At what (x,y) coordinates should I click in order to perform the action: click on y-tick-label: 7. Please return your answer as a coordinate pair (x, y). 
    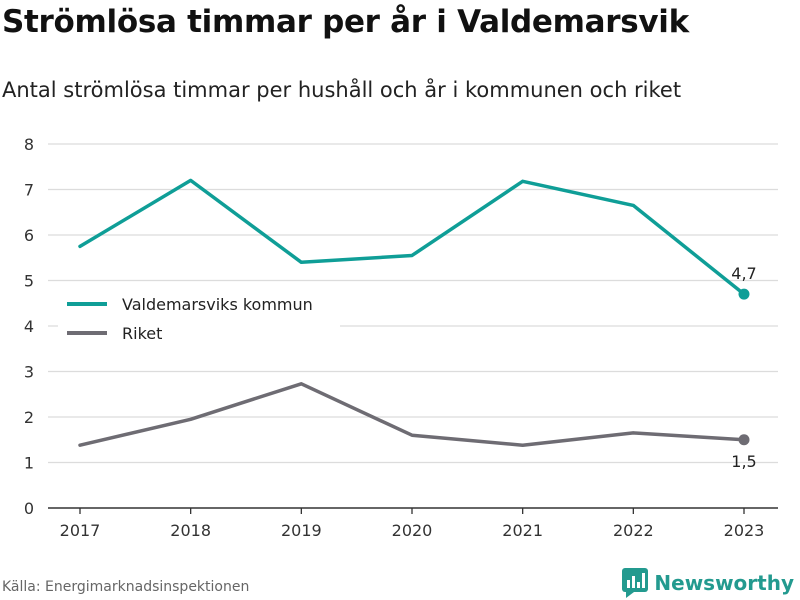
    Looking at the image, I should click on (29, 190).